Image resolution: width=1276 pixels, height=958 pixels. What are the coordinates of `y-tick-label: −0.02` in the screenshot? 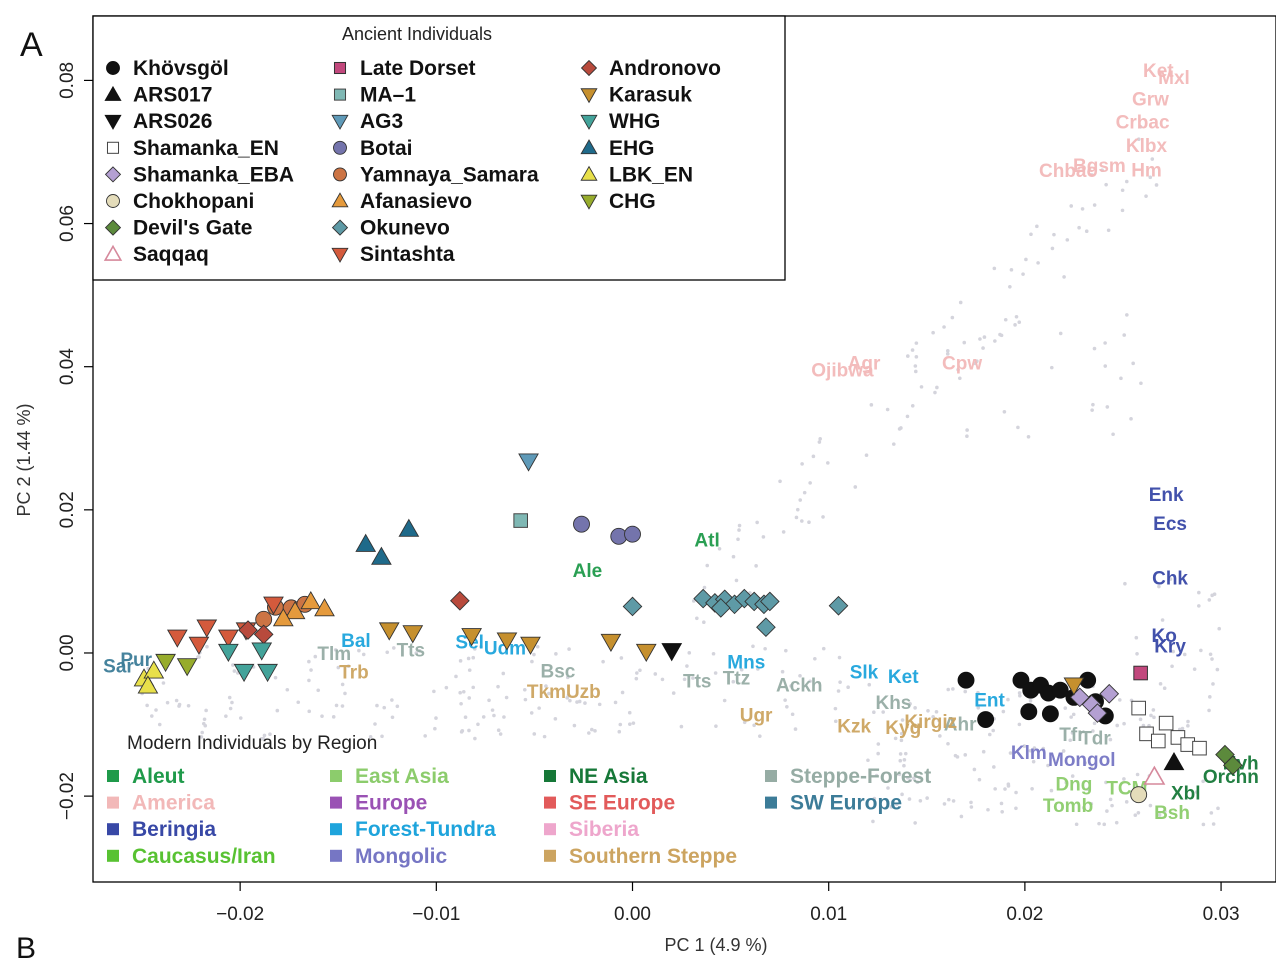 It's located at (67, 796).